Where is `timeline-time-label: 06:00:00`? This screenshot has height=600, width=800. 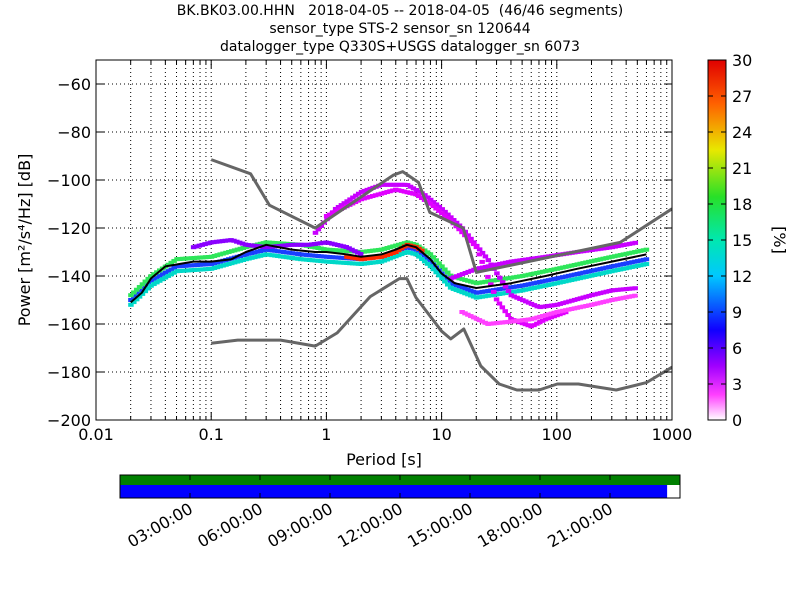
timeline-time-label: 06:00:00 is located at coordinates (230, 525).